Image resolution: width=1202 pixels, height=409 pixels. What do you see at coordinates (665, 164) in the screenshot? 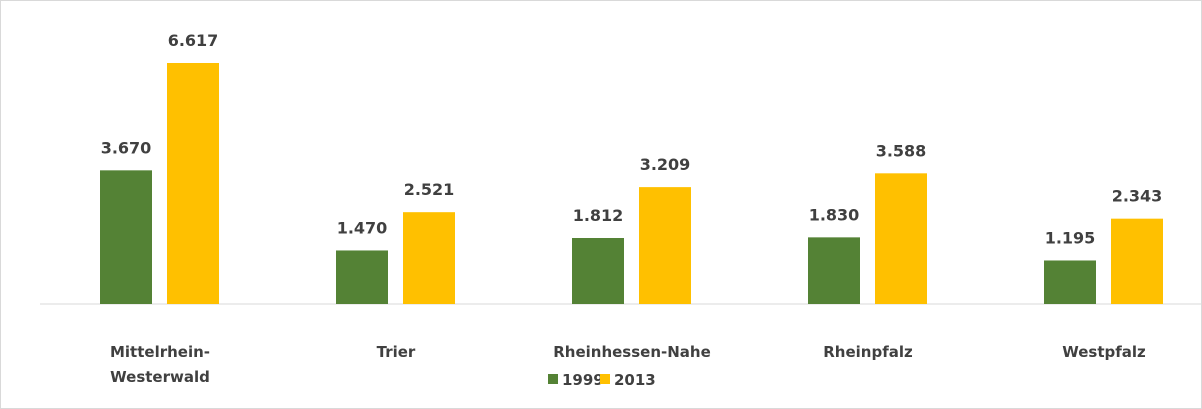
I see `data-label: 3.209` at bounding box center [665, 164].